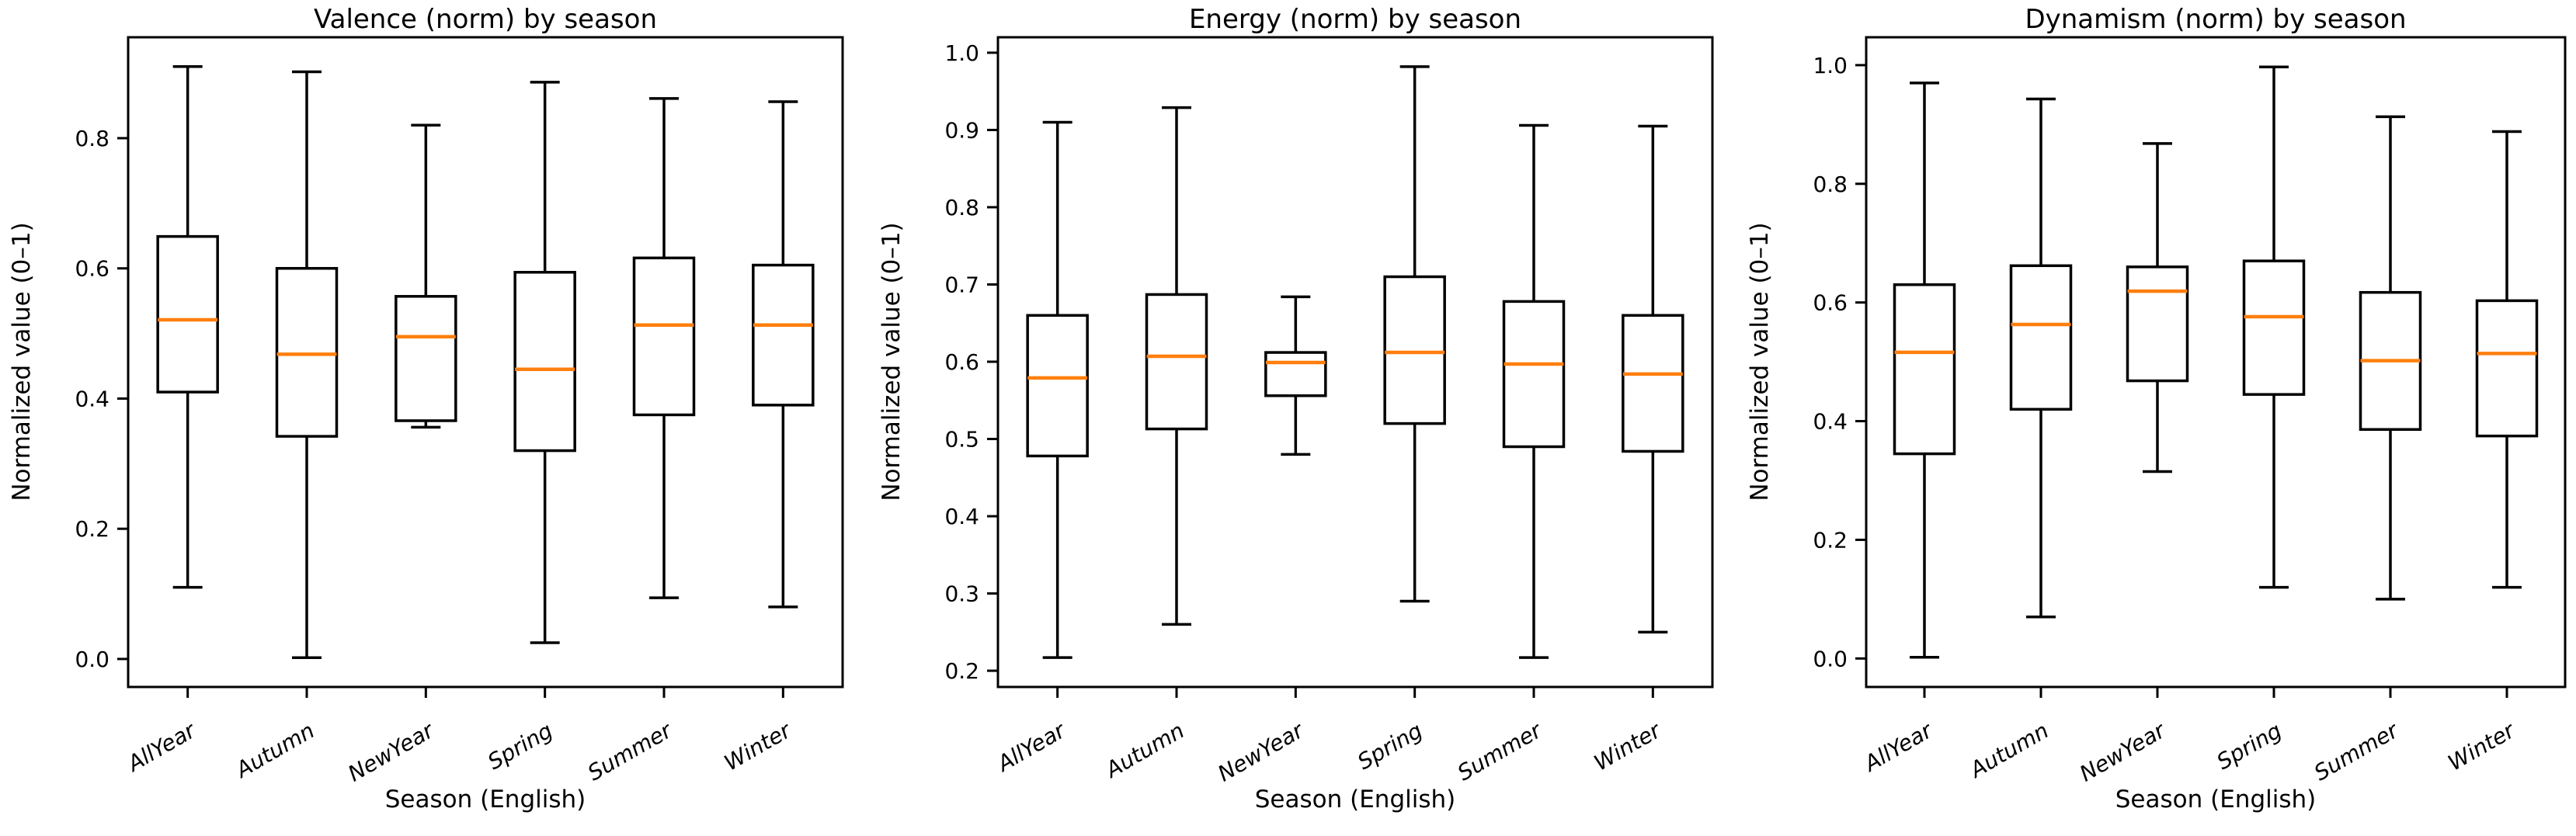 Image resolution: width=2576 pixels, height=836 pixels. I want to click on y-tick-label: 0.3, so click(961, 594).